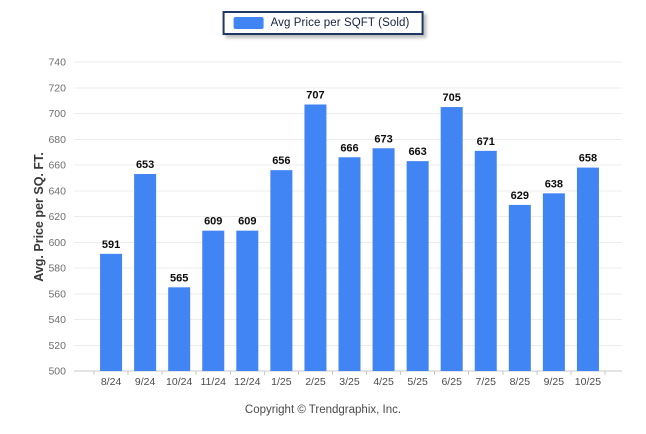  What do you see at coordinates (247, 382) in the screenshot?
I see `x-tick-label: 12/24` at bounding box center [247, 382].